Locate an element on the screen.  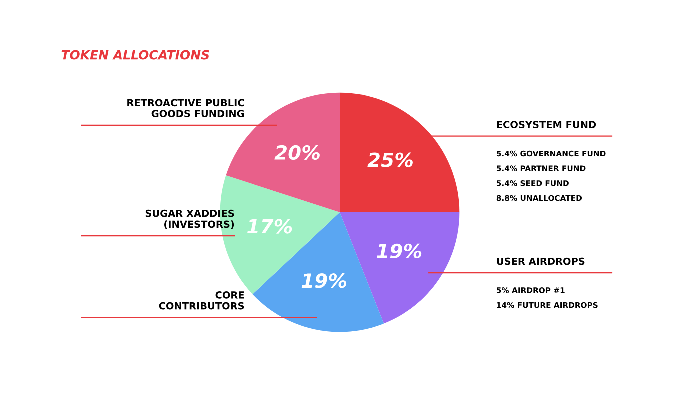
slice-label: USER AIRDROPS is located at coordinates (541, 262).